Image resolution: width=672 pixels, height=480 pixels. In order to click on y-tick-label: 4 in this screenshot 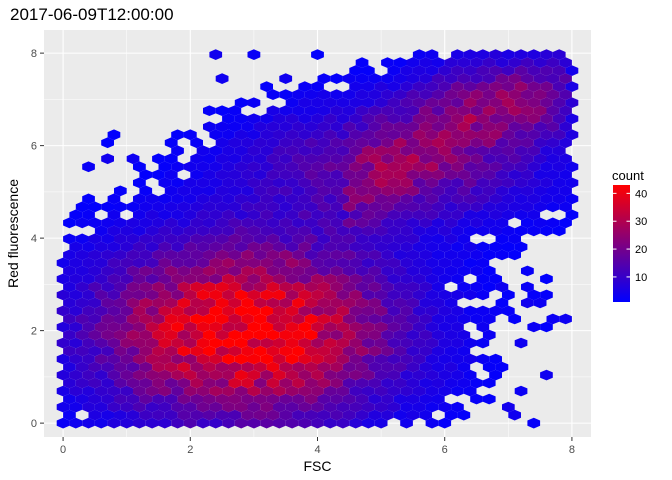, I will do `click(34, 239)`.